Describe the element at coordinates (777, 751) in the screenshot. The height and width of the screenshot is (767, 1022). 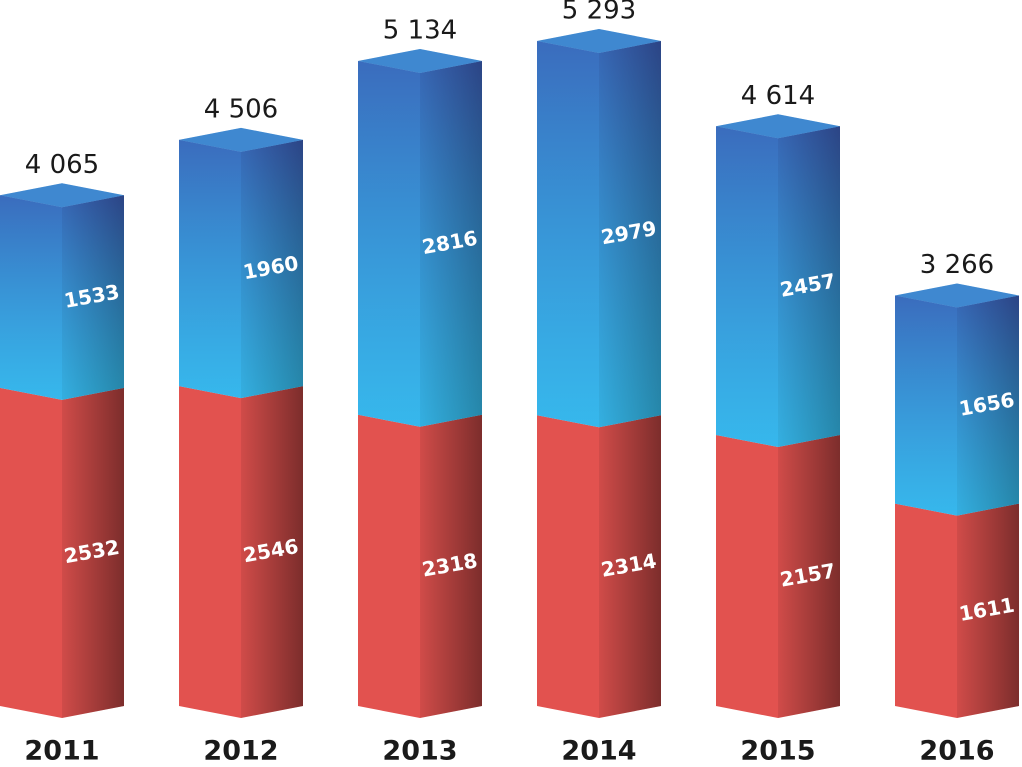
I see `x-tick-label: 2015` at that location.